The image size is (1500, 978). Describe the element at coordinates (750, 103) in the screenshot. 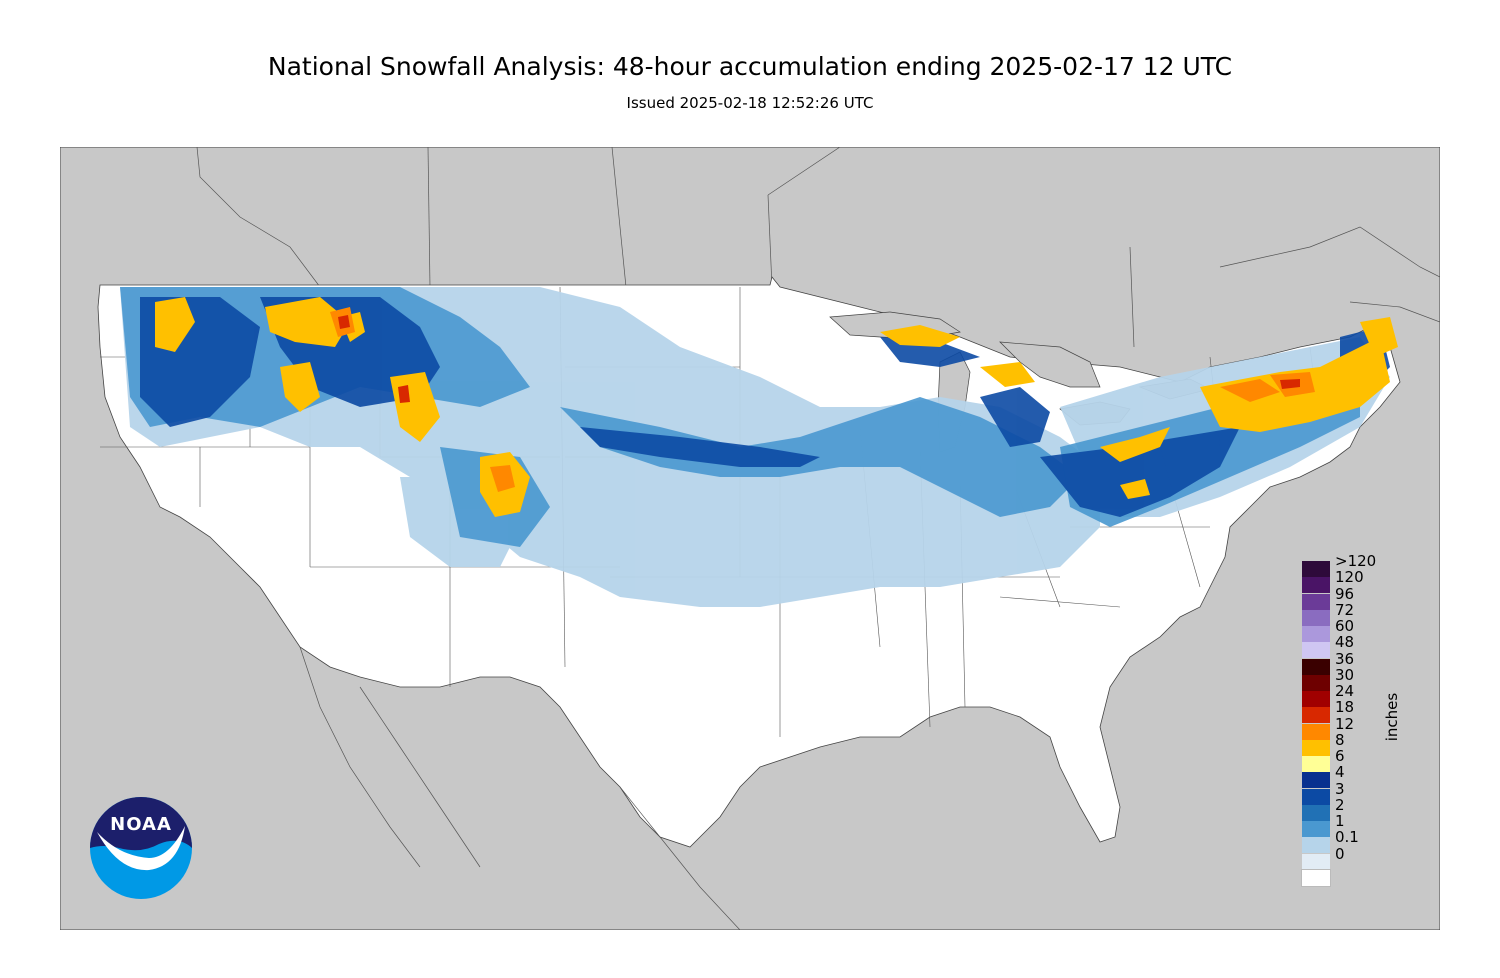

I see `map-subtitle: Issued 2025-02-18 12:52:26 UTC` at that location.